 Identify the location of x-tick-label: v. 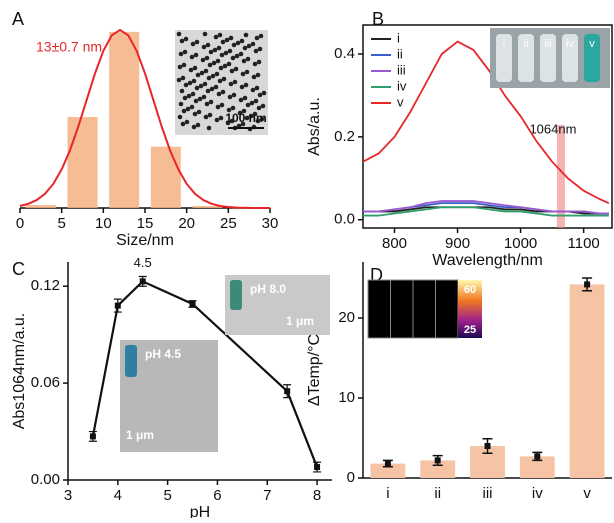
(587, 493).